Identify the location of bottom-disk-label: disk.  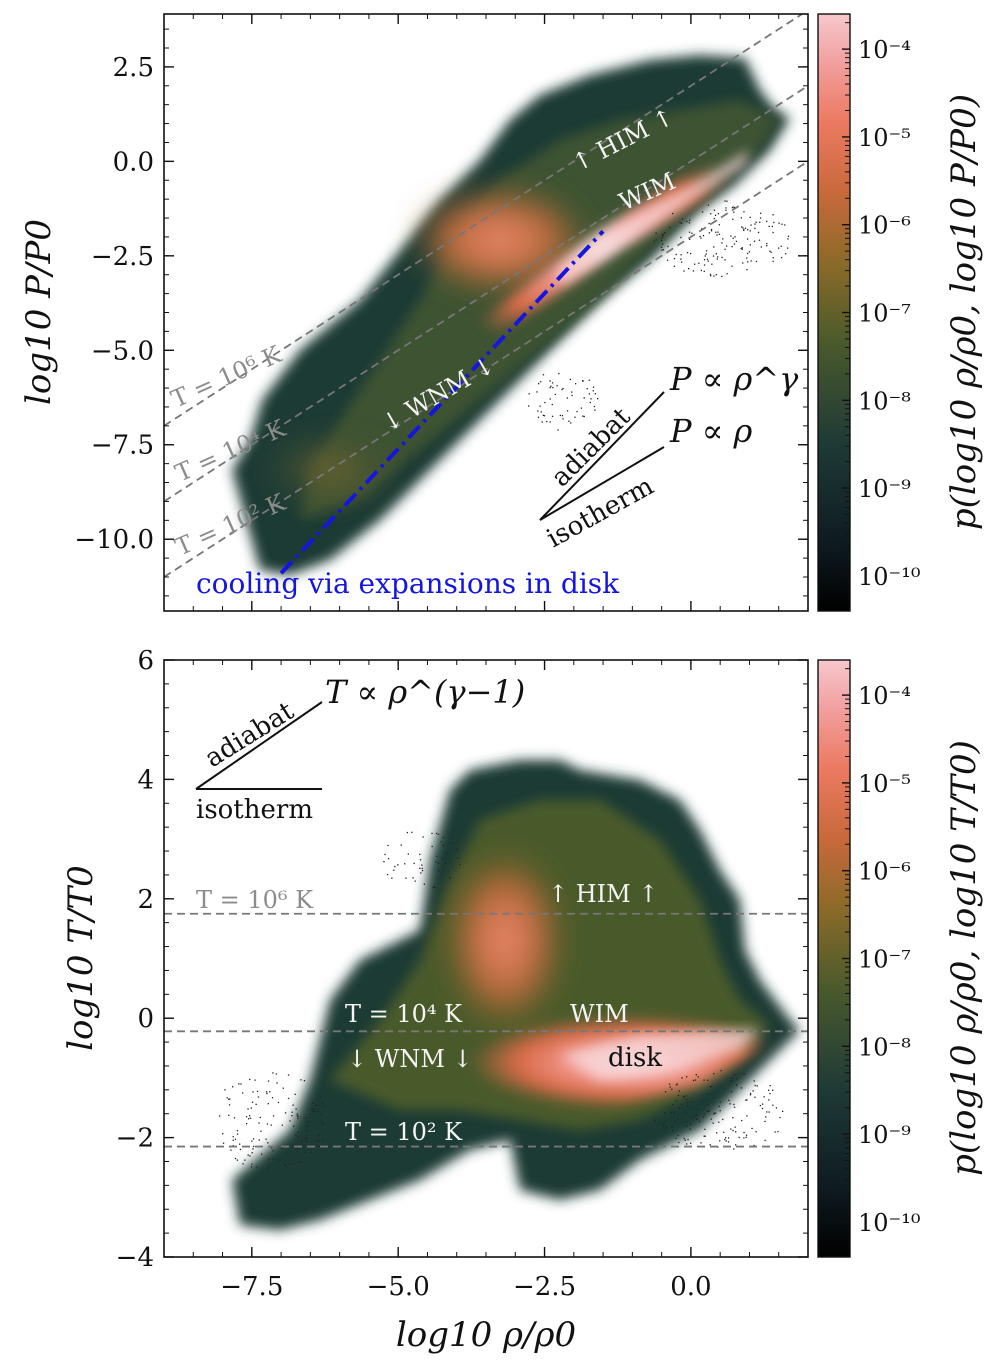
(635, 1058).